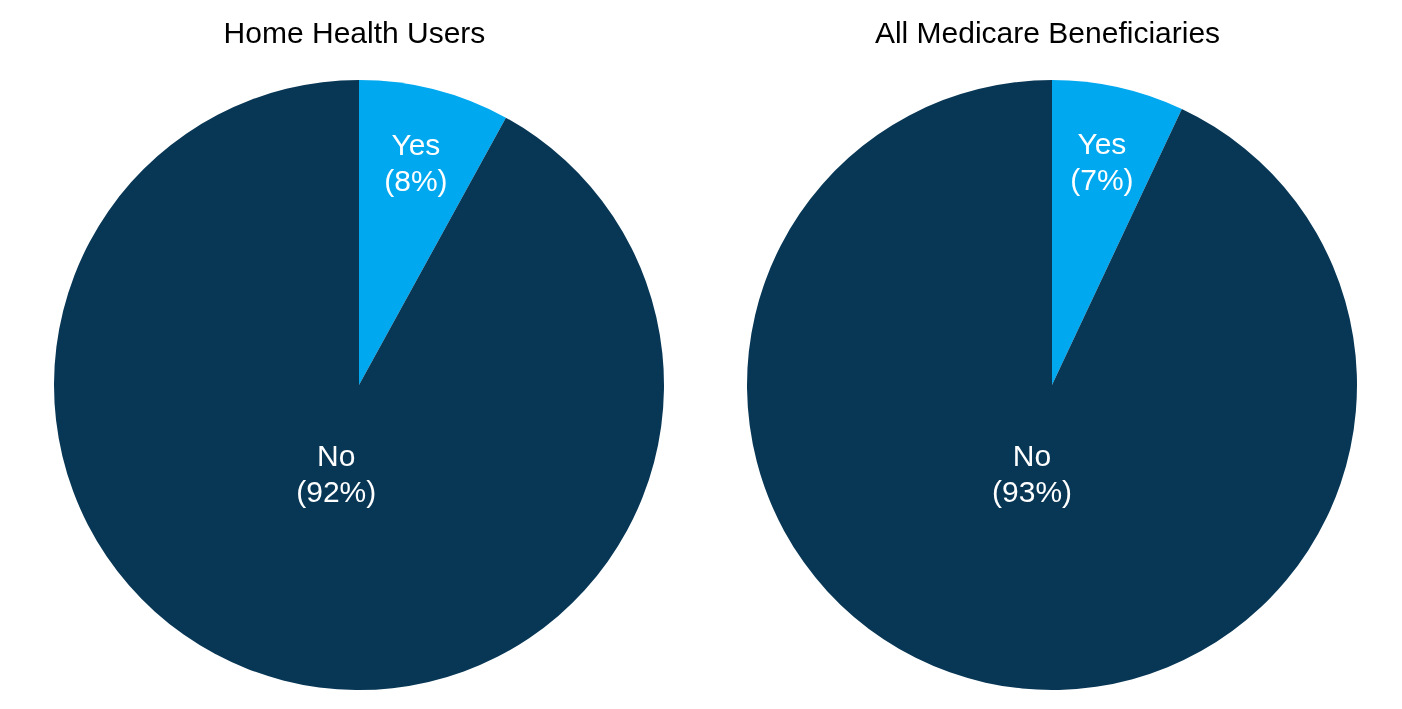  I want to click on chart-title: Home Health Users, so click(354, 33).